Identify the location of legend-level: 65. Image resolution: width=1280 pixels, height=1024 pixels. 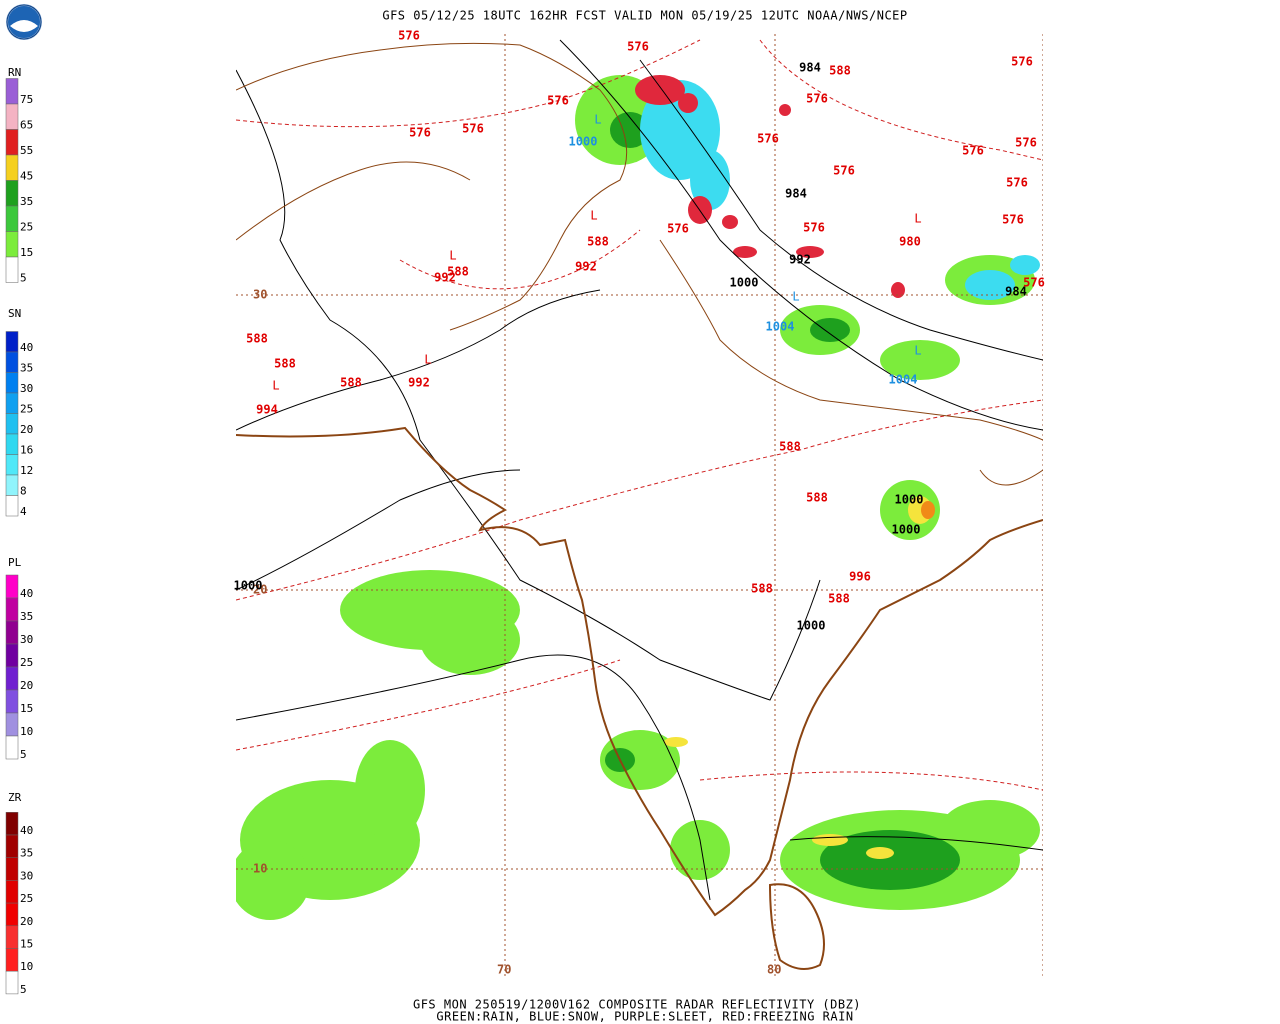
(26, 125).